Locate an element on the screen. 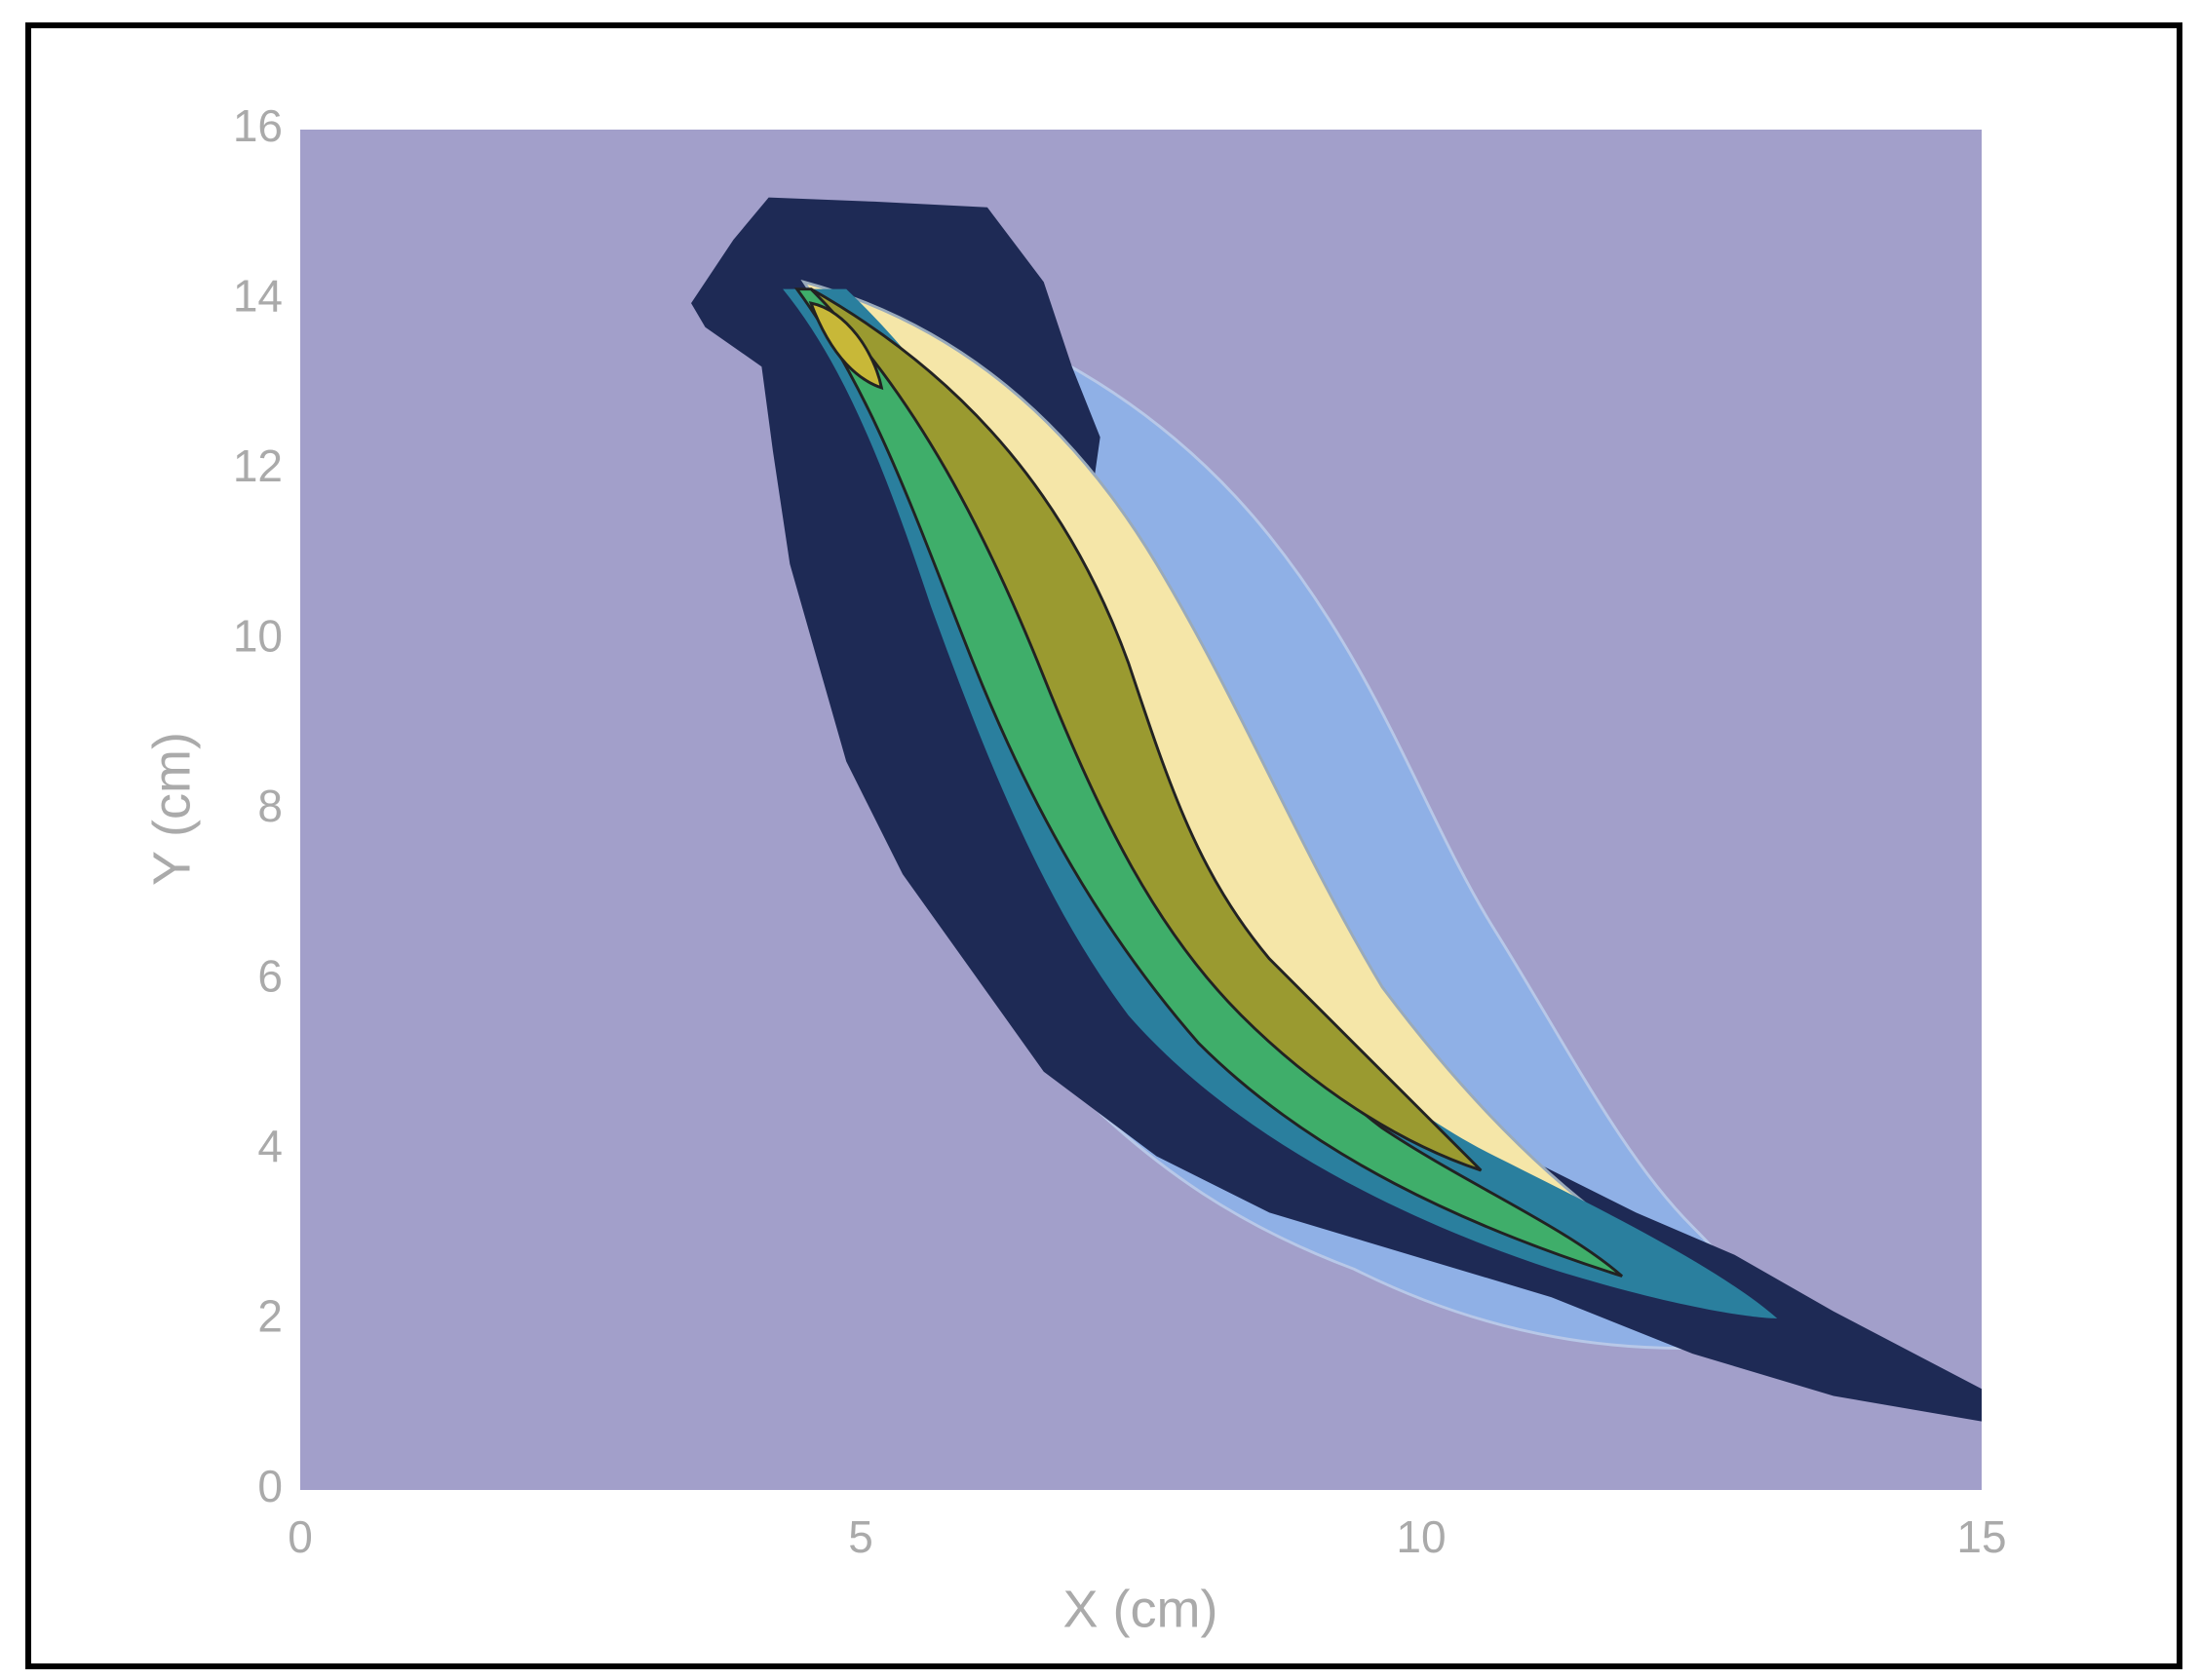  x-tick-label: 15 is located at coordinates (1981, 1536).